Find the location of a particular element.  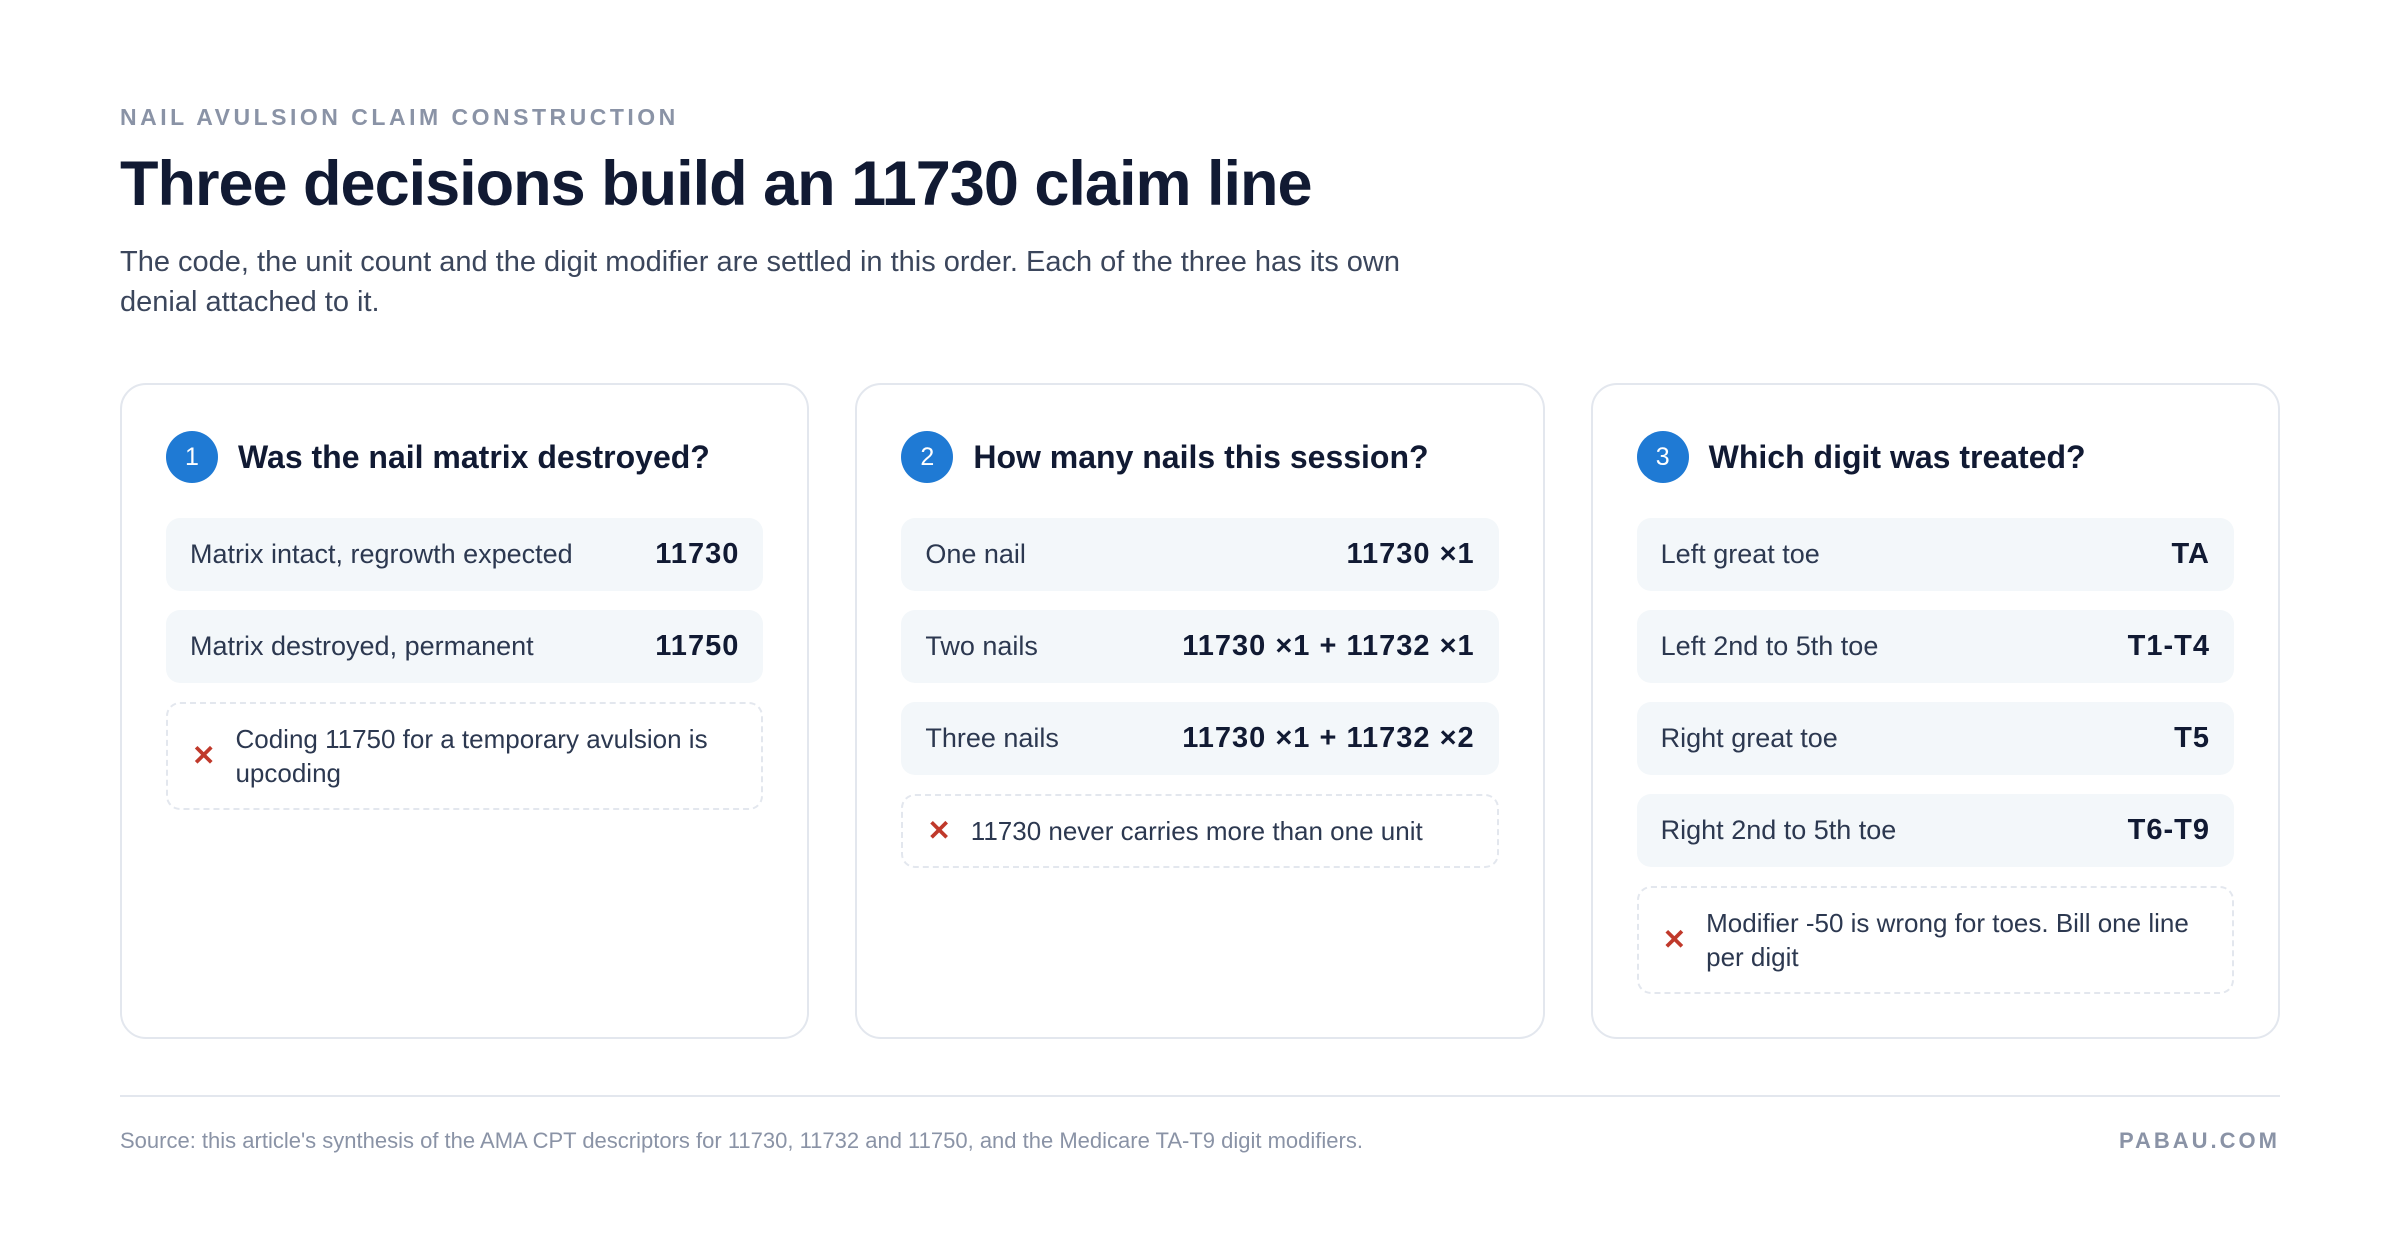

step-number: 3 is located at coordinates (1662, 457).